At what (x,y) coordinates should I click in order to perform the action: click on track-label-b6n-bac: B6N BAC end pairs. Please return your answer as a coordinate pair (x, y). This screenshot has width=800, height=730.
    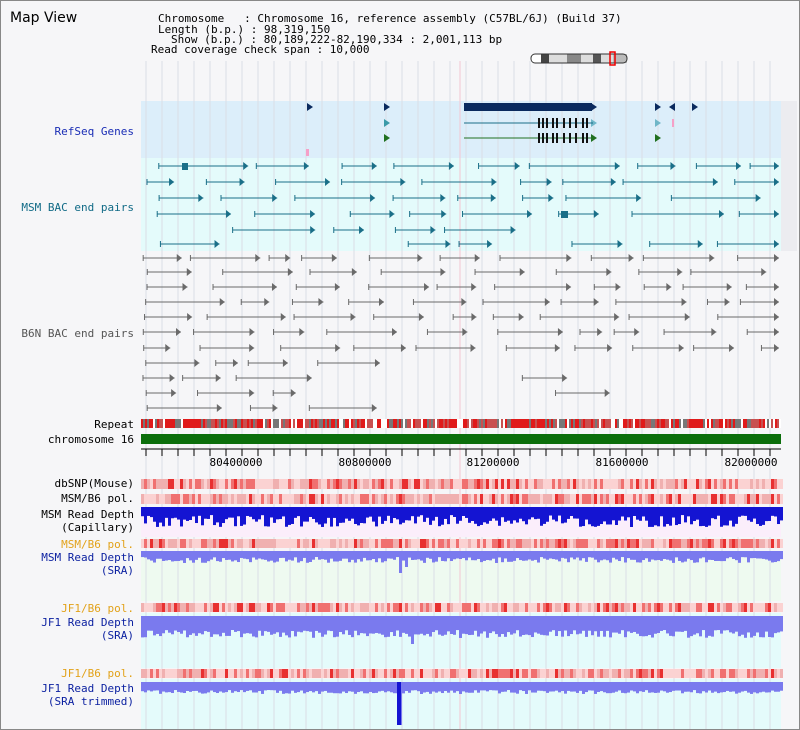
    Looking at the image, I should click on (77, 333).